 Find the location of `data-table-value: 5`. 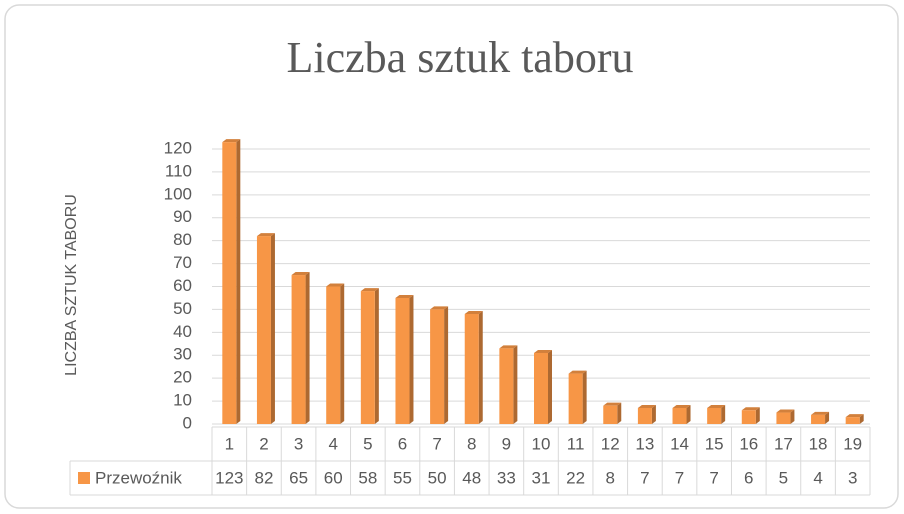

data-table-value: 5 is located at coordinates (783, 477).